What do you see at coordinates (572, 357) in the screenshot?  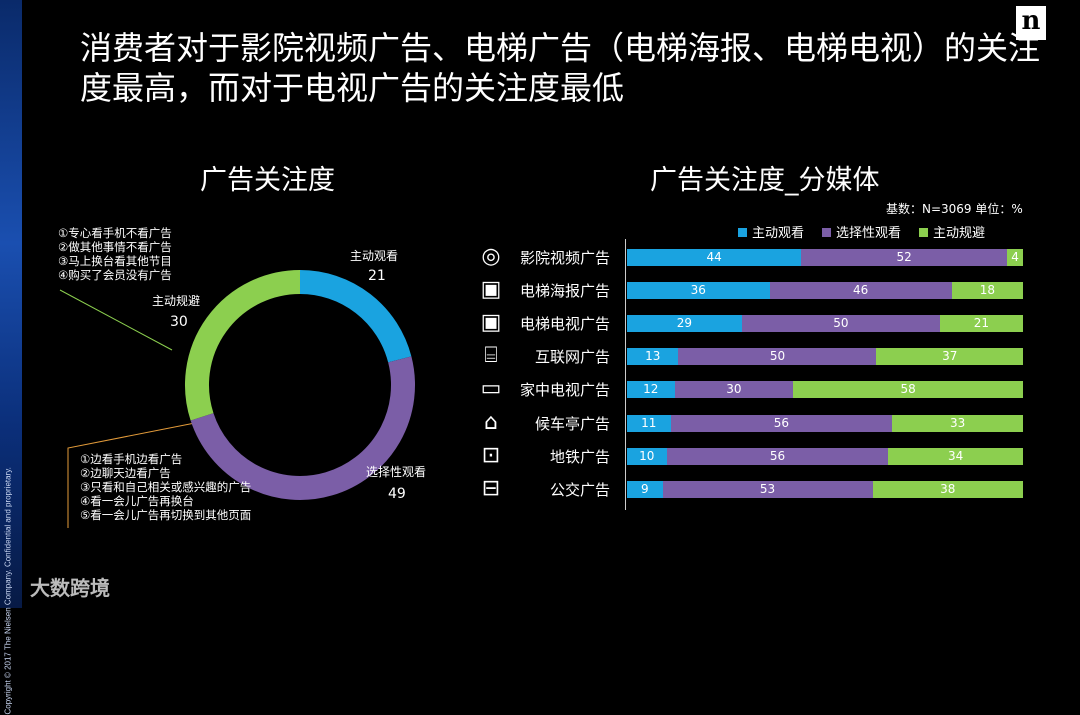 I see `category-label: 互联网广告` at bounding box center [572, 357].